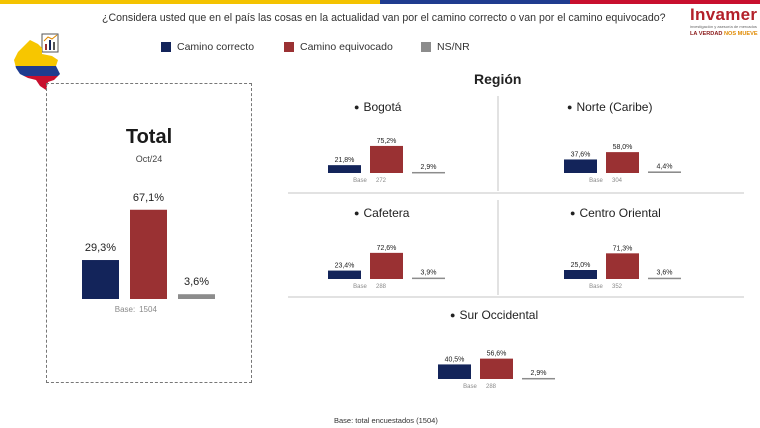  What do you see at coordinates (37, 61) in the screenshot?
I see `colombia-map-icon` at bounding box center [37, 61].